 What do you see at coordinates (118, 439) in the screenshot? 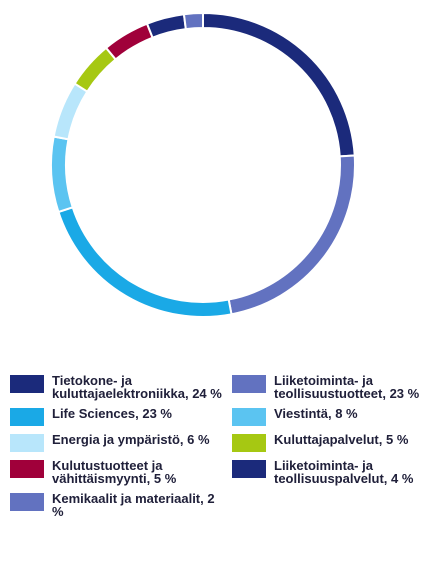
I see `legend-label: Energia ja ympäristö,` at bounding box center [118, 439].